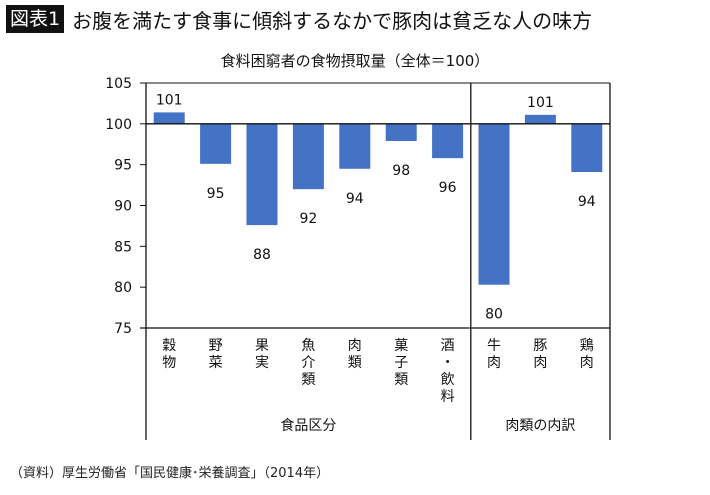  What do you see at coordinates (216, 194) in the screenshot?
I see `data-label: 95` at bounding box center [216, 194].